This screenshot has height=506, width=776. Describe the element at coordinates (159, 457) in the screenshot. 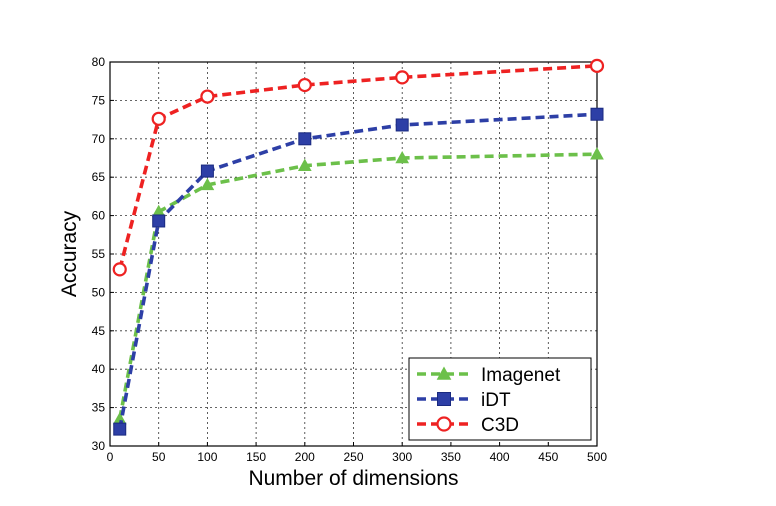

I see `x-tick-label: 50` at that location.